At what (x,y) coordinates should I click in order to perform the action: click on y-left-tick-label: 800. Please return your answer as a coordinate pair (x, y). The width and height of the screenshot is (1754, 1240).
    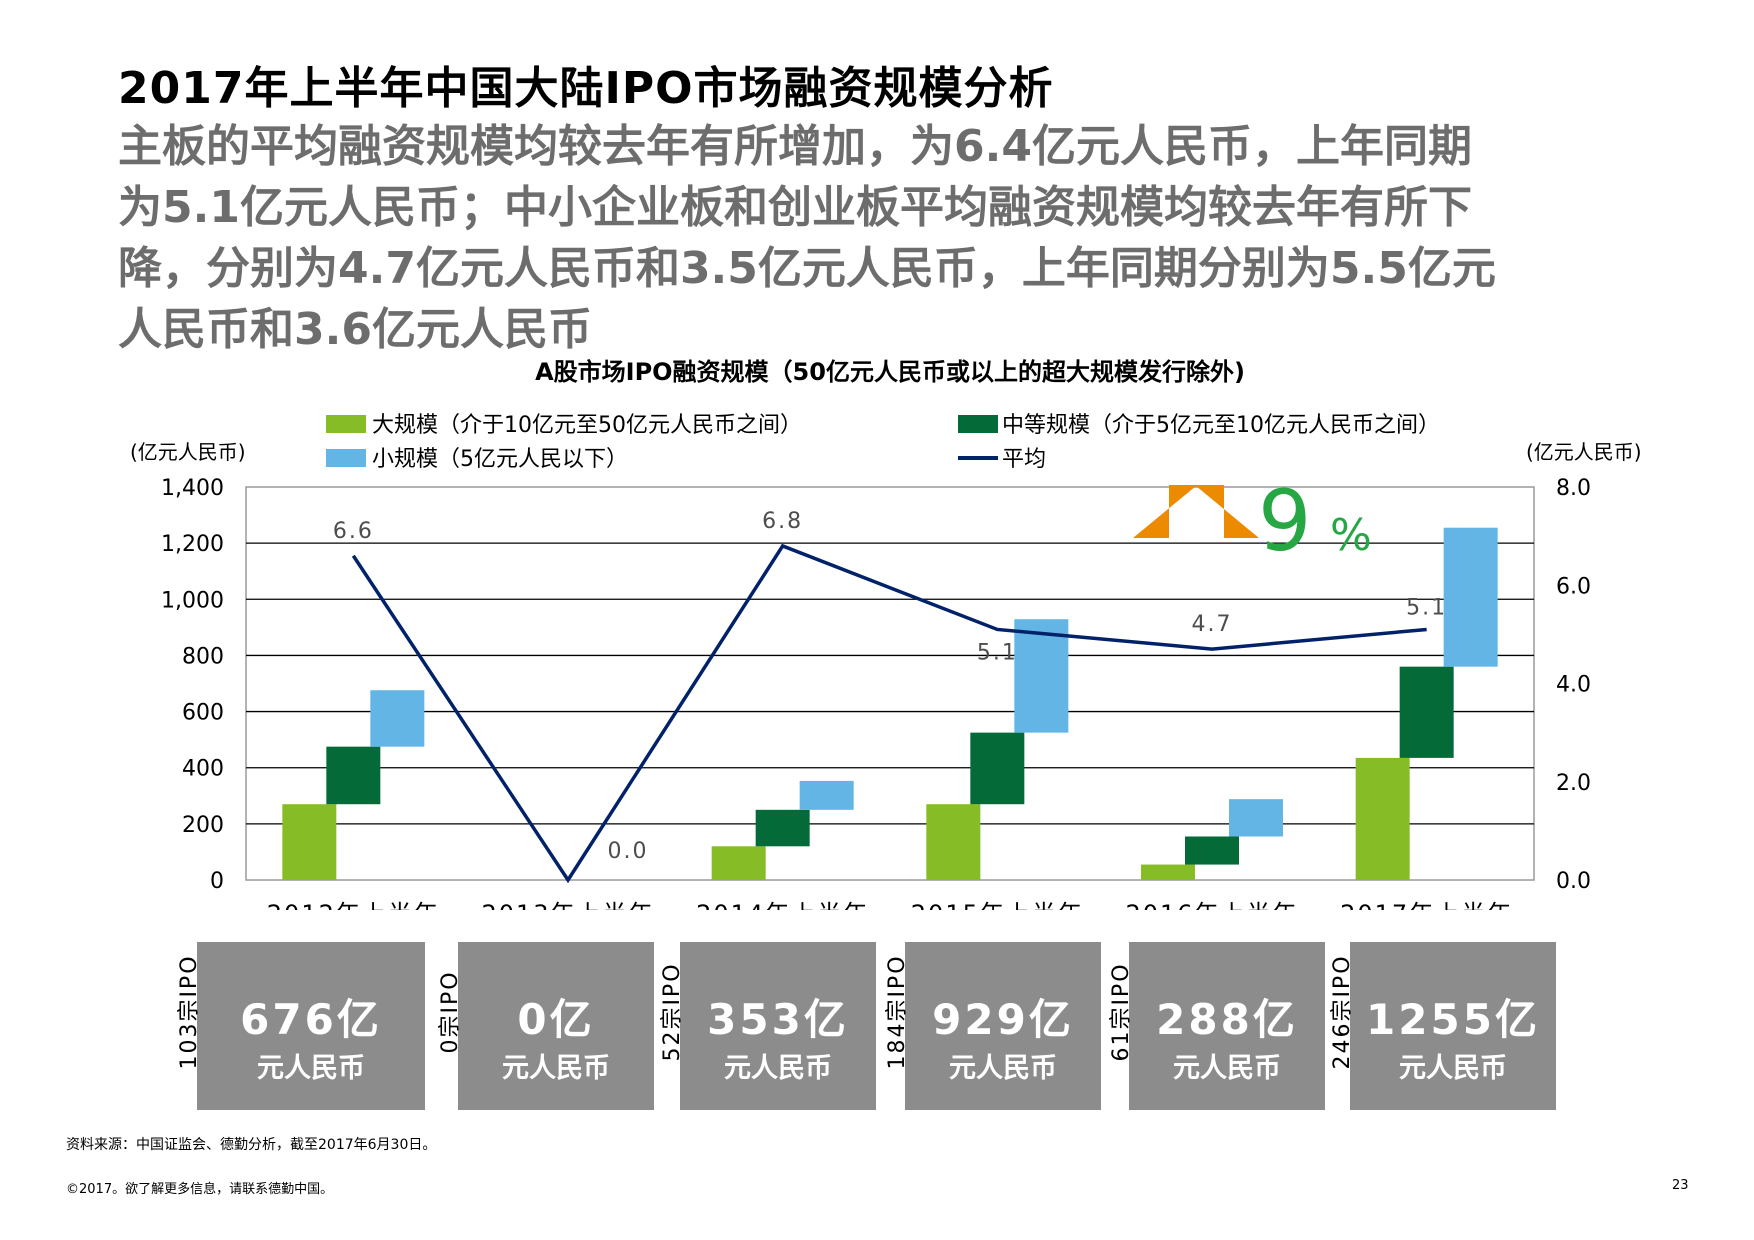
    Looking at the image, I should click on (203, 656).